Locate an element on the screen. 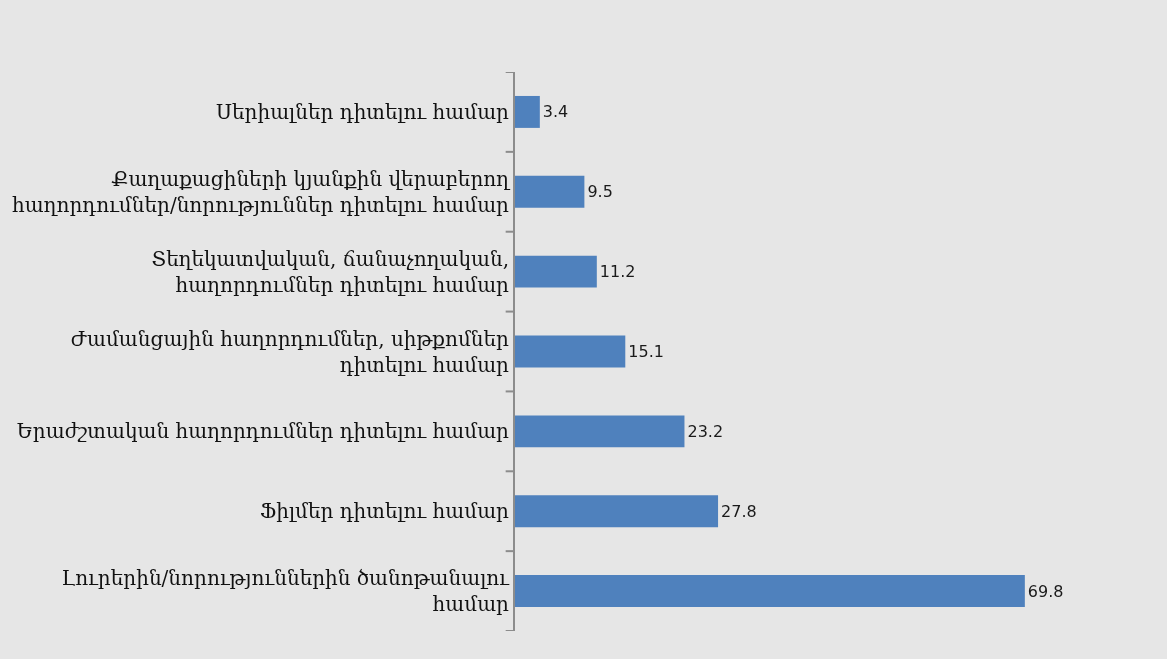 This screenshot has width=1167, height=659. data-label: 23.2 is located at coordinates (705, 431).